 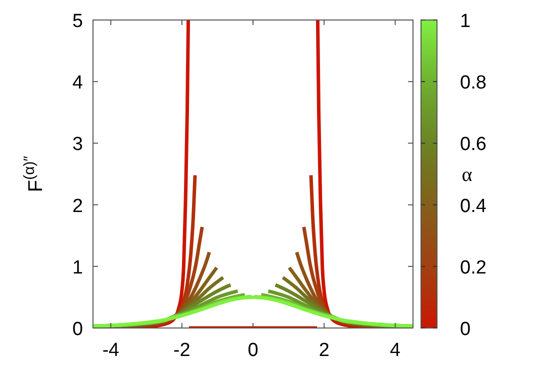 I want to click on x-tick-label: 4, so click(x=395, y=350).